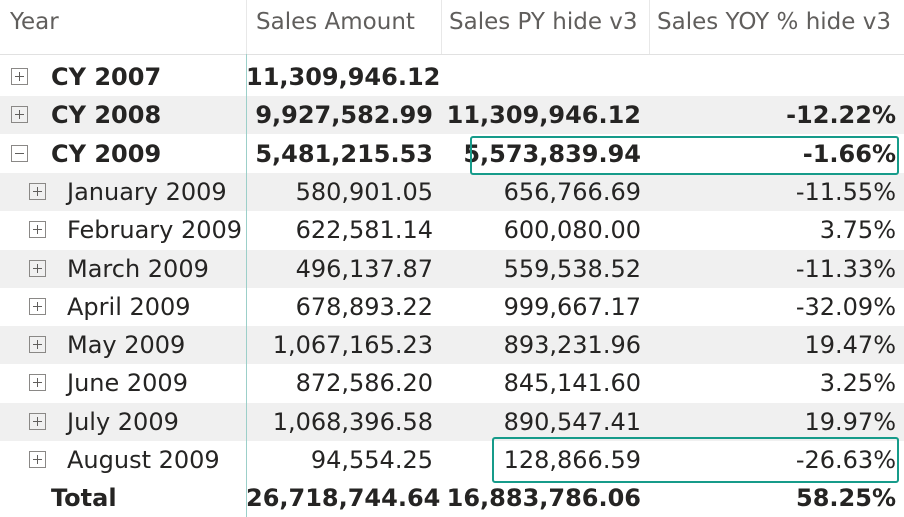 Image resolution: width=904 pixels, height=517 pixels. I want to click on sales-py-cell: 600,080.00, so click(572, 230).